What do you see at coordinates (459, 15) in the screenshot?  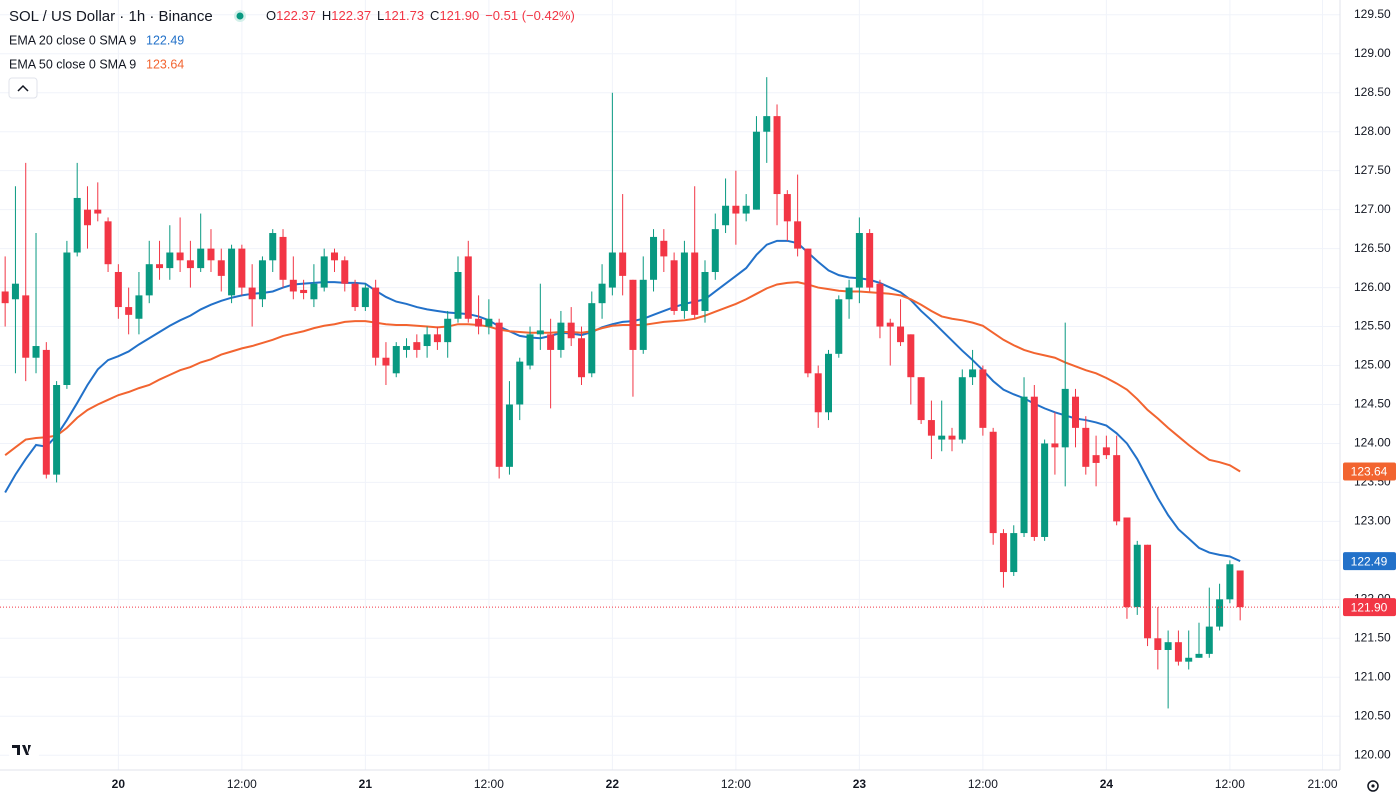 I see `ohlc-value: 121.90` at bounding box center [459, 15].